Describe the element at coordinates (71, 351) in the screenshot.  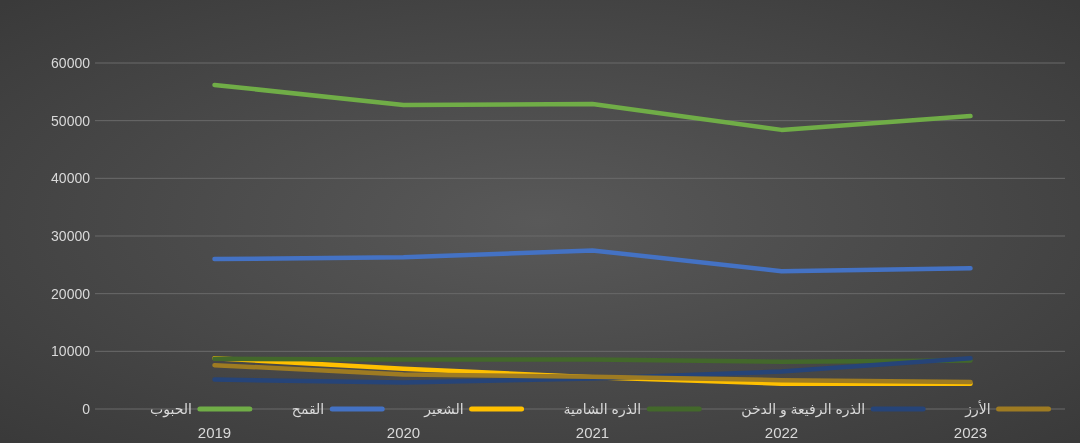
I see `y-tick-label: 10000` at that location.